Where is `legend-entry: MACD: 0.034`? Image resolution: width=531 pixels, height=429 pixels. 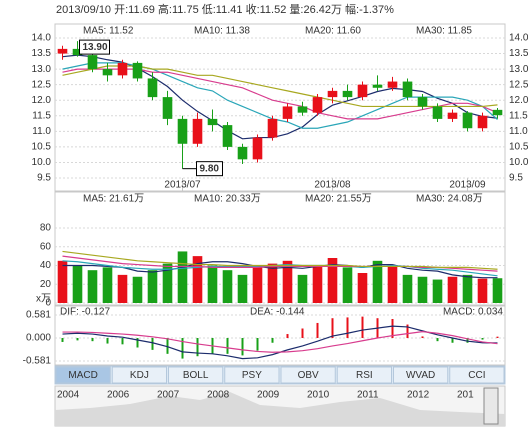 legend-entry: MACD: 0.034 is located at coordinates (473, 312).